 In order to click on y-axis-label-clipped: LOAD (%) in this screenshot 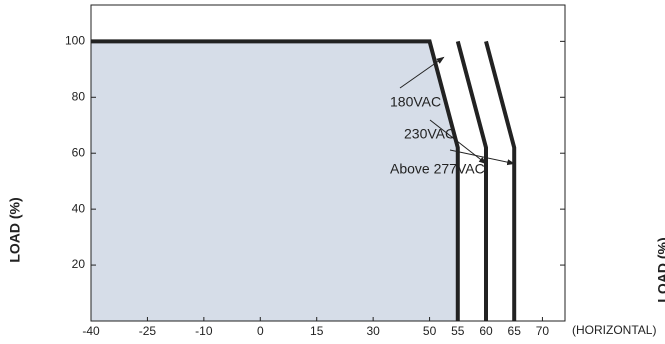, I will do `click(660, 269)`.